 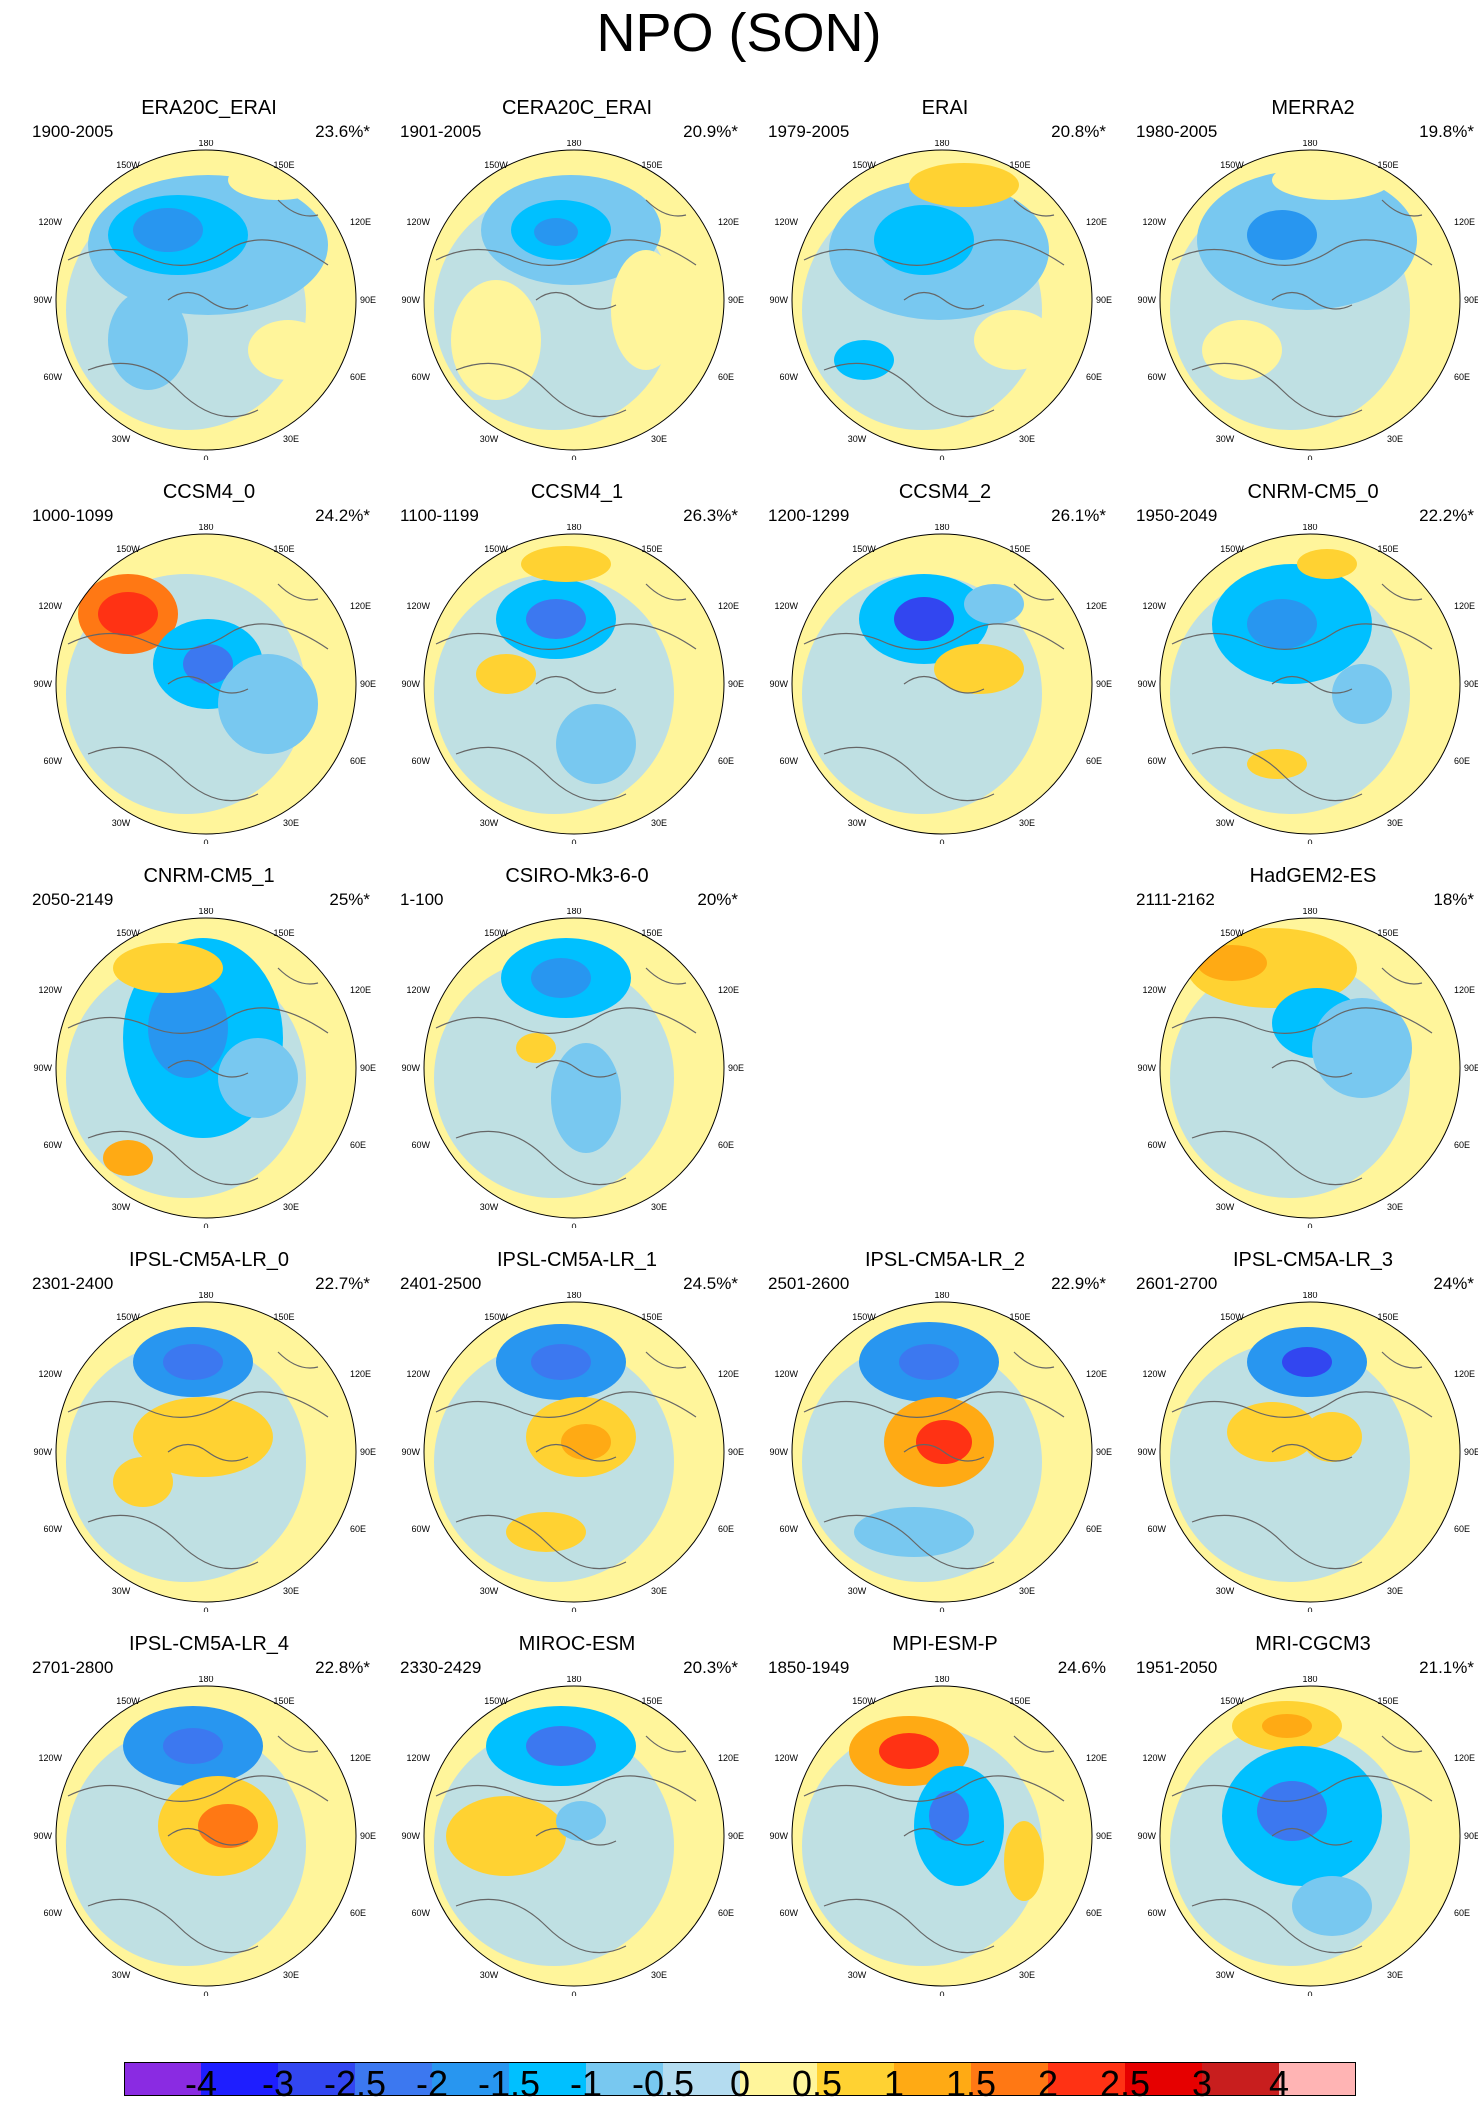 What do you see at coordinates (1313, 1644) in the screenshot?
I see `panel-title: MRI-CGCM3` at bounding box center [1313, 1644].